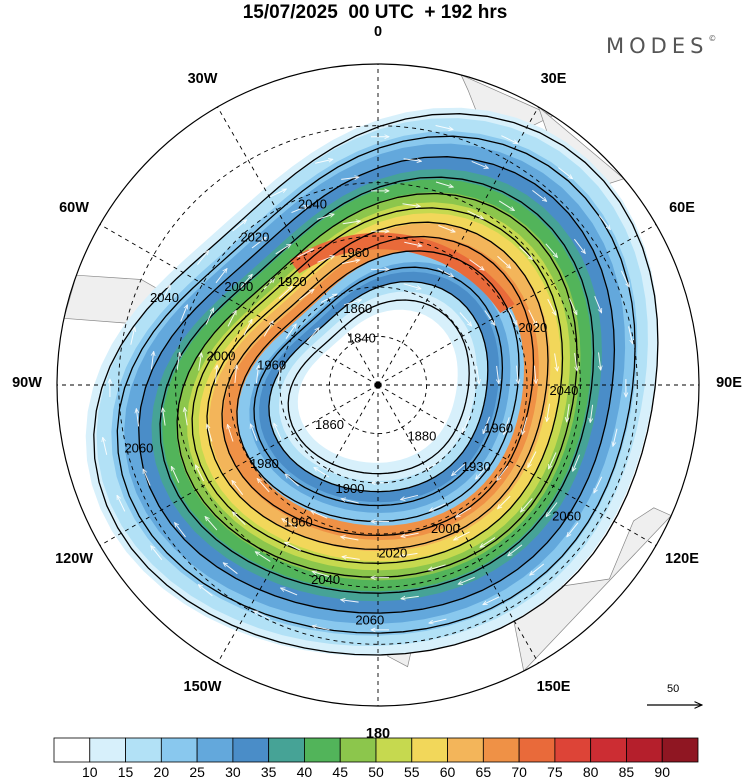 This screenshot has height=782, width=750. Describe the element at coordinates (369, 619) in the screenshot. I see `contour-label: 2060` at that location.